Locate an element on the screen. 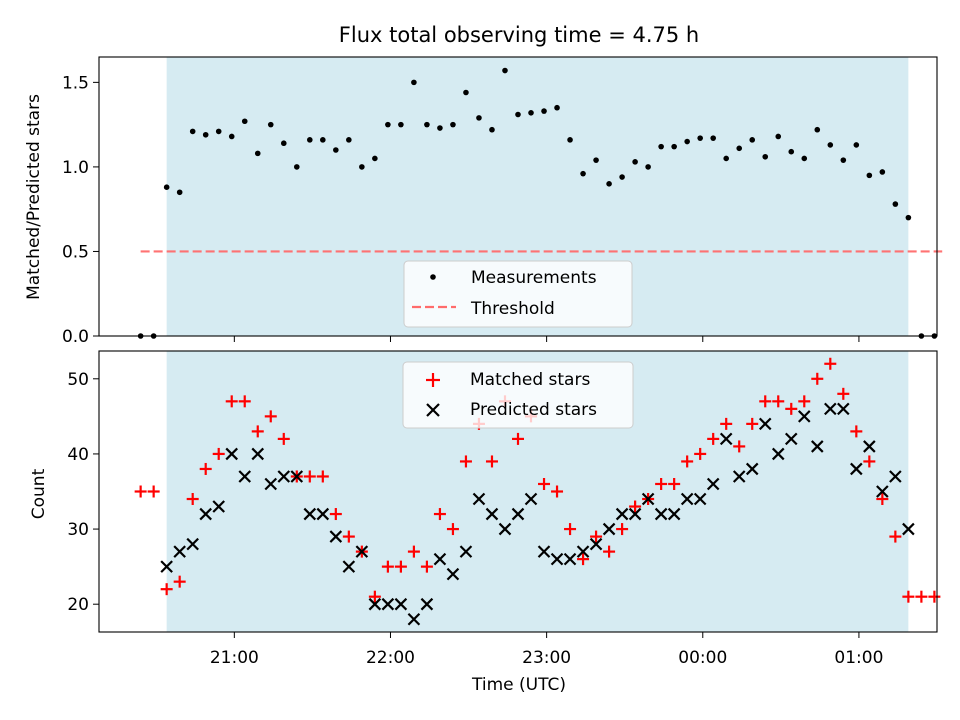 This screenshot has width=960, height=720. count-legend-box is located at coordinates (518, 395).